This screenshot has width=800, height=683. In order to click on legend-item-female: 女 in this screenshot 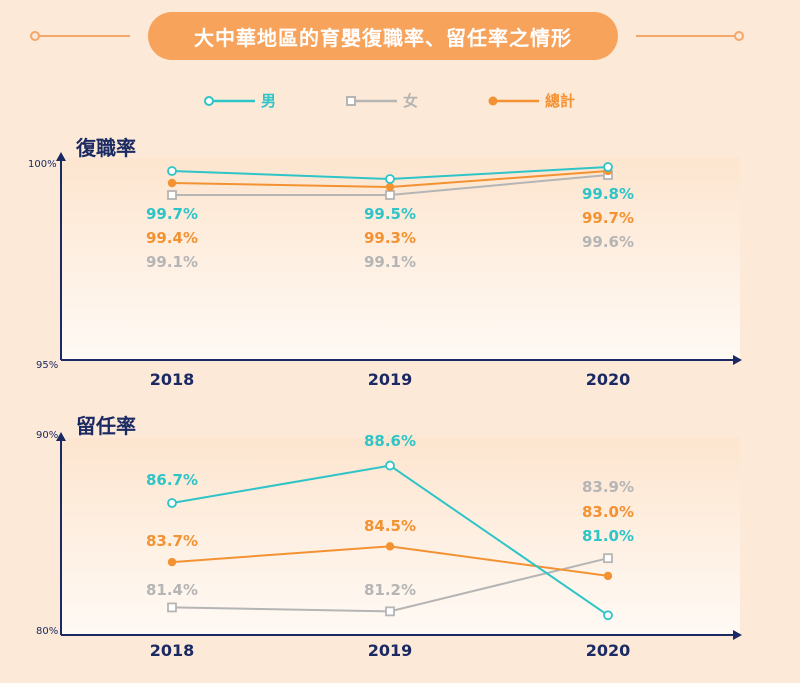, I will do `click(381, 100)`.